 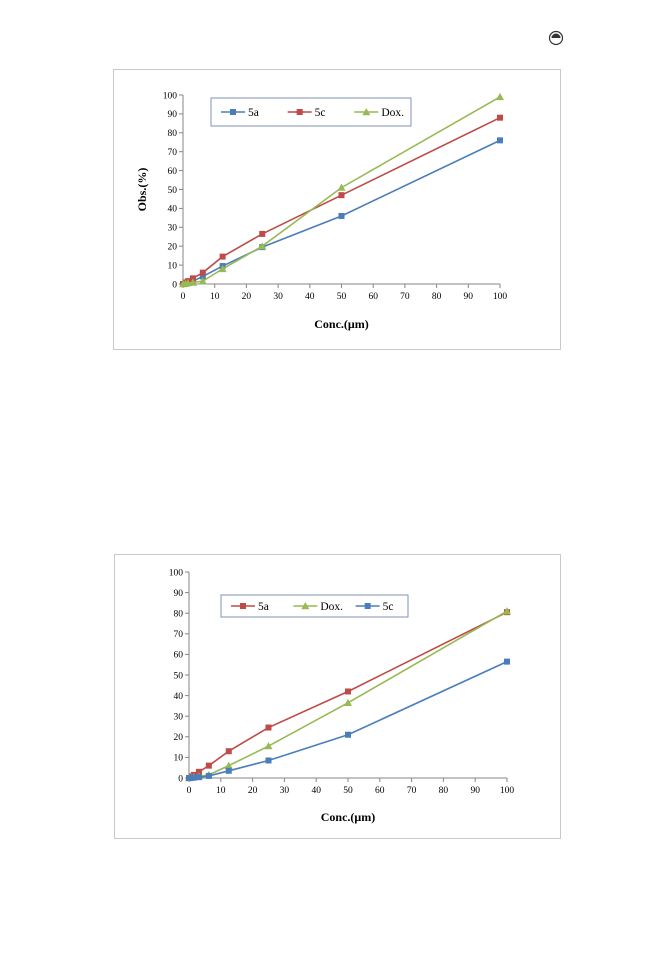 I want to click on c1-legend-label: Dox., so click(x=392, y=113).